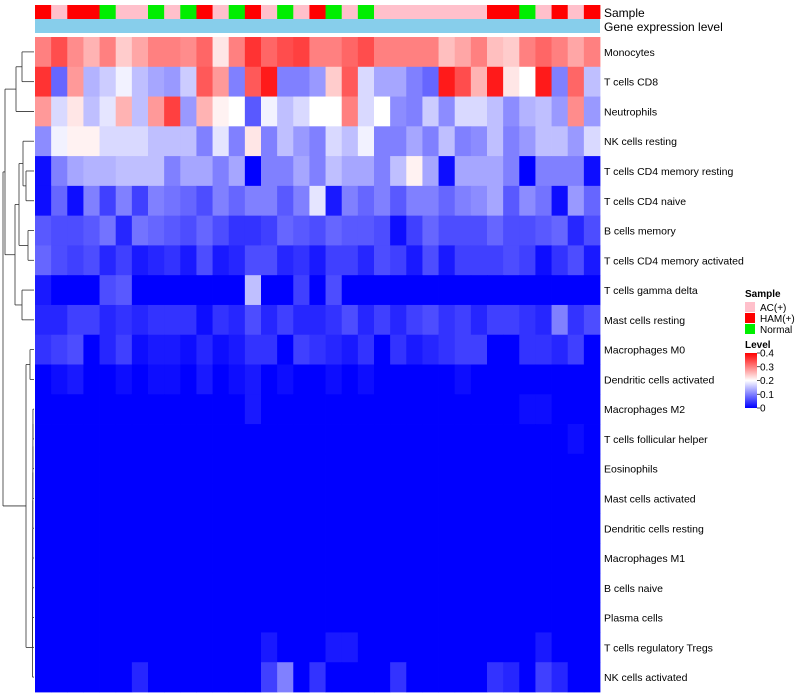  Describe the element at coordinates (767, 367) in the screenshot. I see `legend-level-tick-label: 0.3` at that location.